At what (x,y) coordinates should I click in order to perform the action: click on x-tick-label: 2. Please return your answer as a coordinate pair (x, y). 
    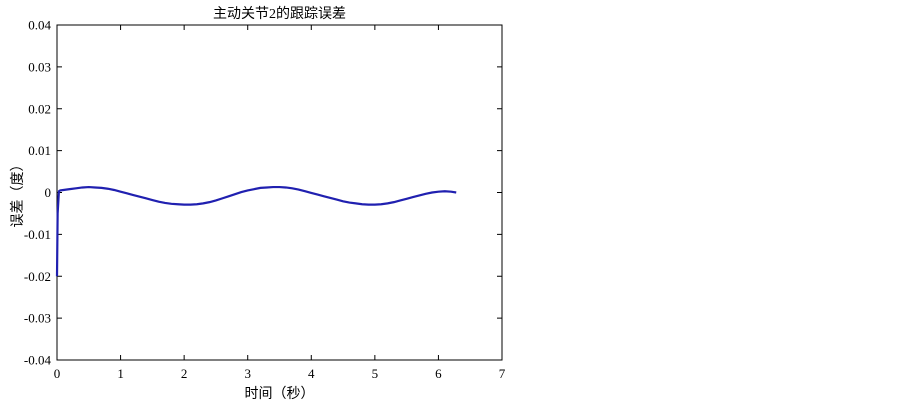
    Looking at the image, I should click on (184, 373).